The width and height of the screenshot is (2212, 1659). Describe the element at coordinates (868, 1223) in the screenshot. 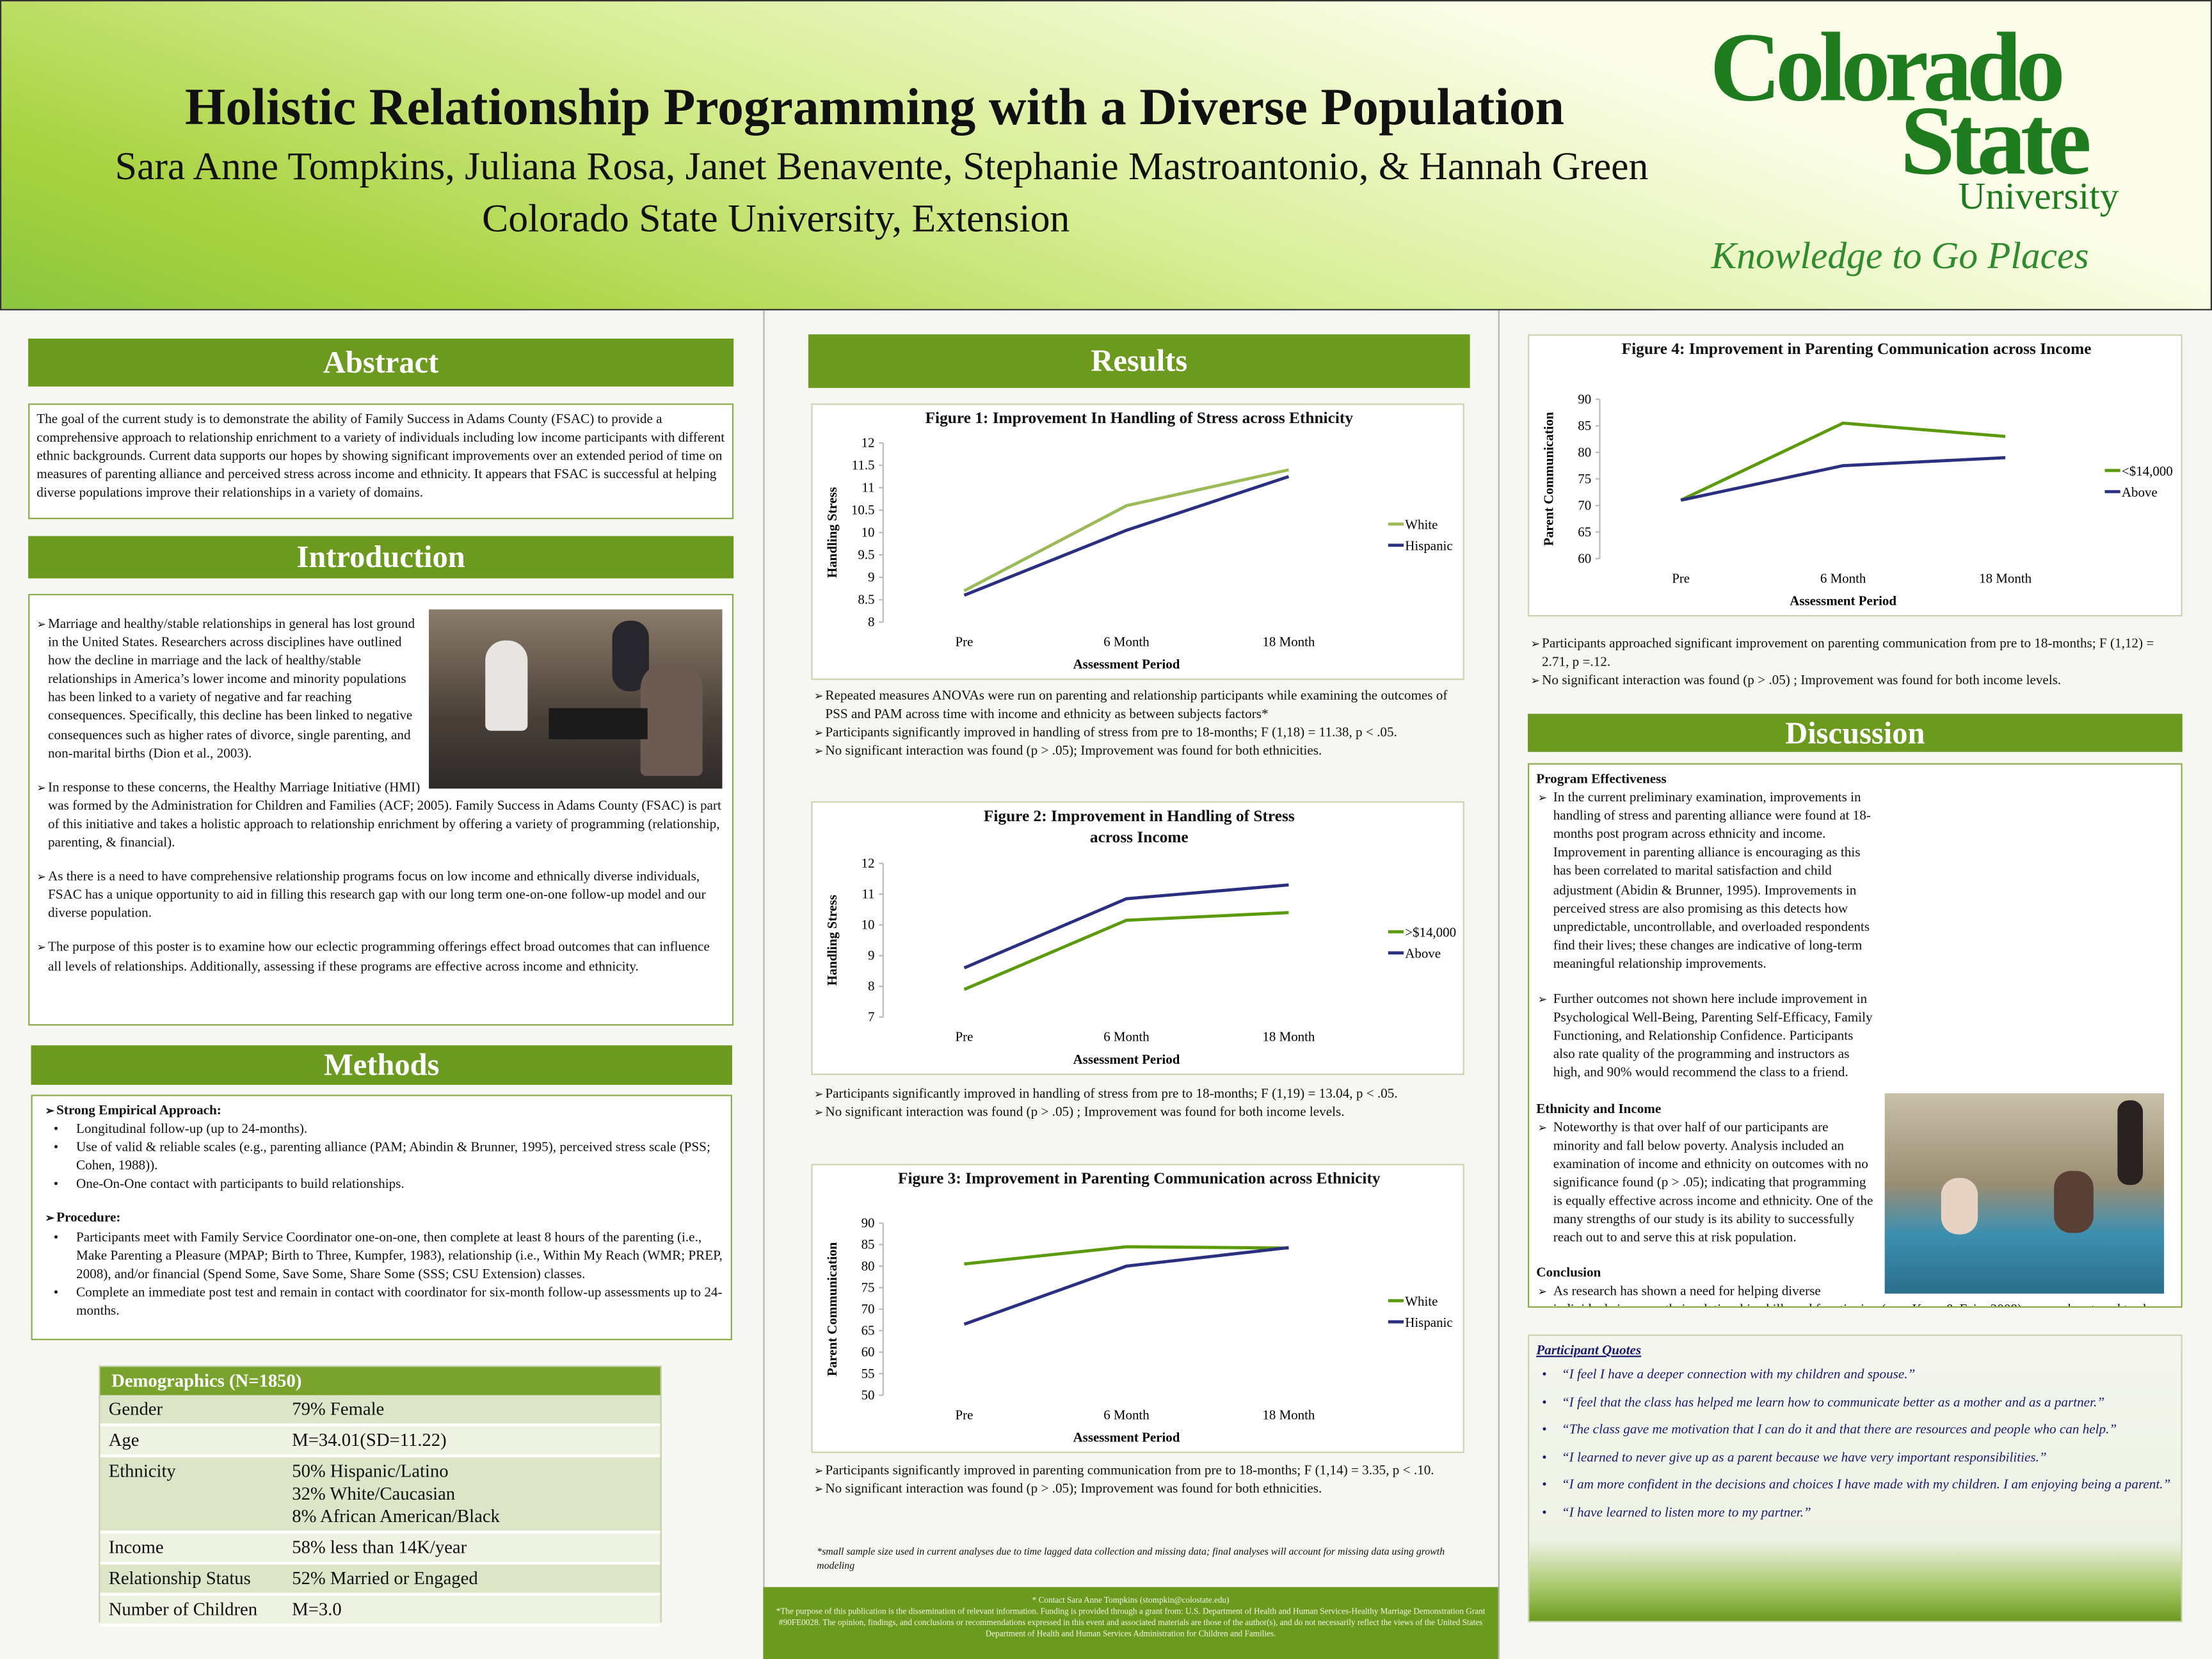

I see `y-tick-label: 90` at that location.